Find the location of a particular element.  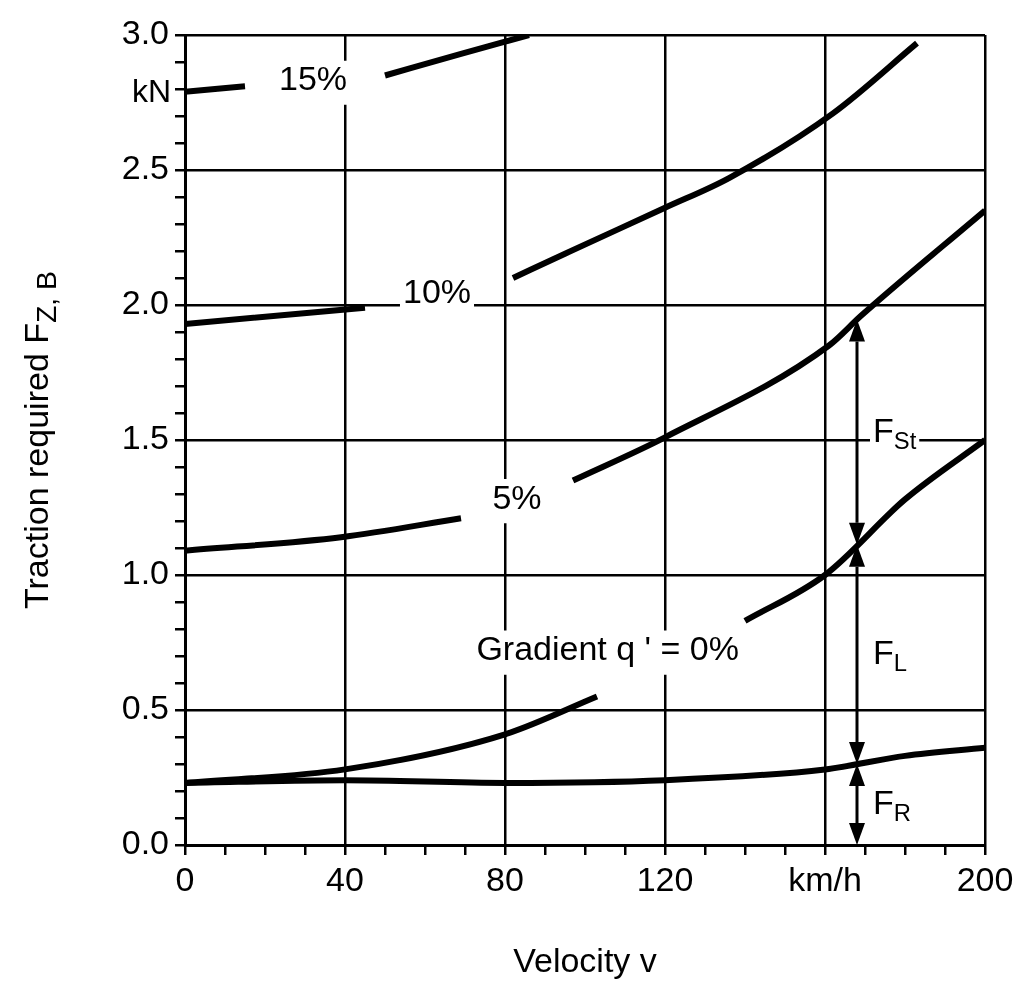

text: kN is located at coordinates (151, 90).